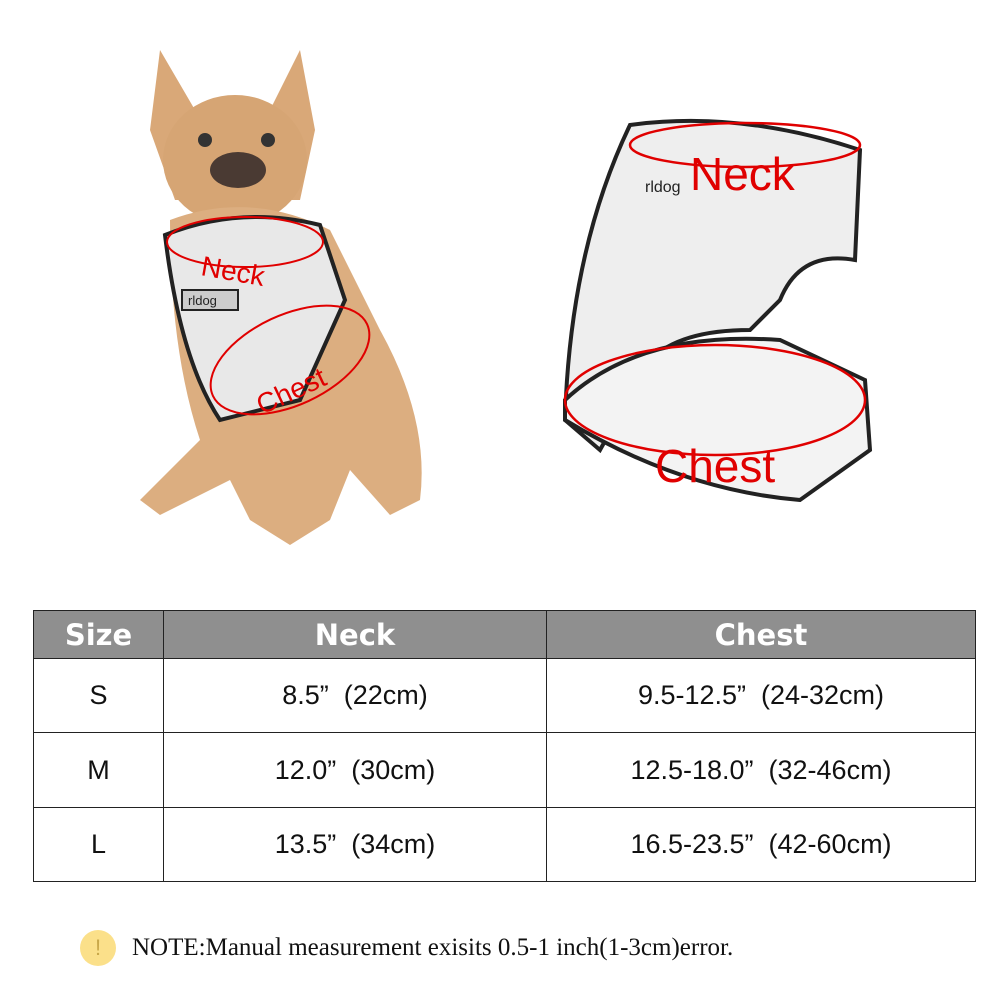 The height and width of the screenshot is (1000, 1000). I want to click on size-cell: S, so click(98, 695).